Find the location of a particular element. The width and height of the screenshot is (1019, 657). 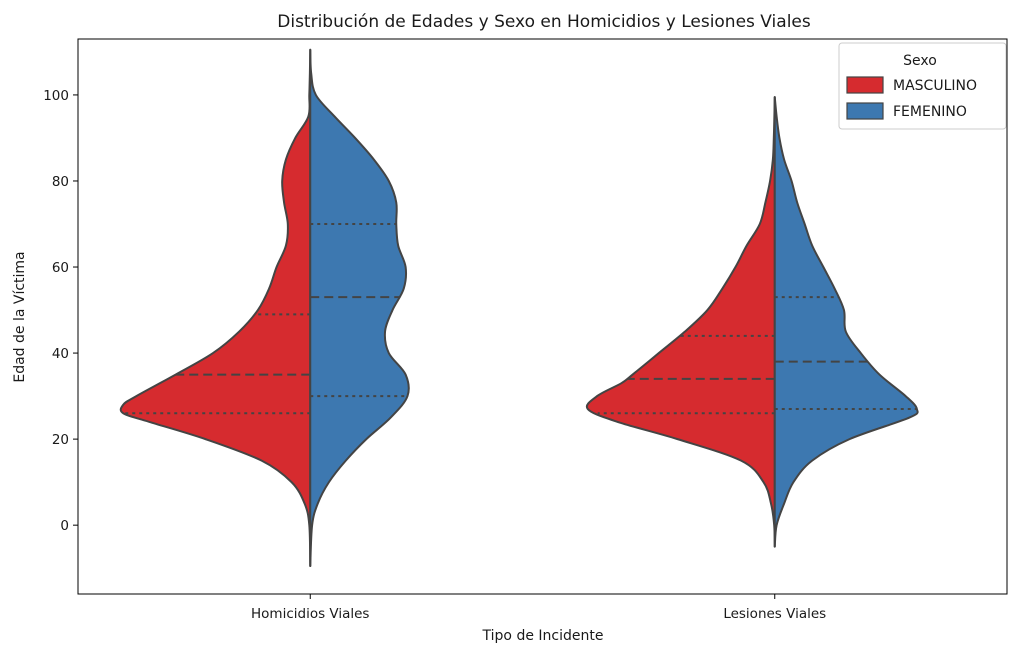

y-axis: 0 20 40 60 80 100 is located at coordinates (60, 311).